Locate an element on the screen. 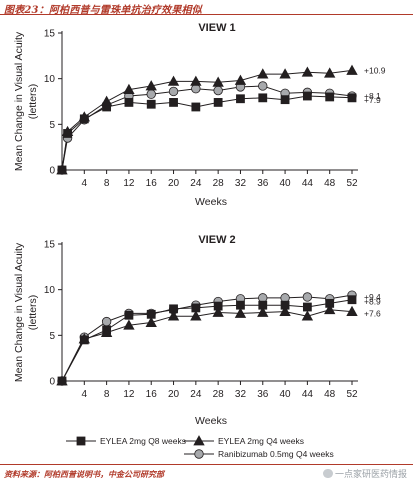  legend-label: EYLEA 2mg Q4 weeks is located at coordinates (261, 441).